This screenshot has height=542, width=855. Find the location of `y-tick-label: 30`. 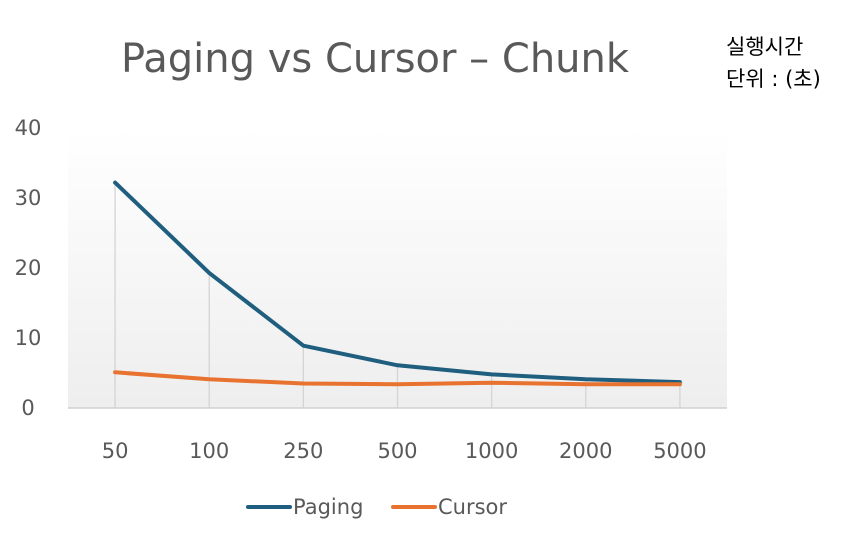

y-tick-label: 30 is located at coordinates (28, 198).